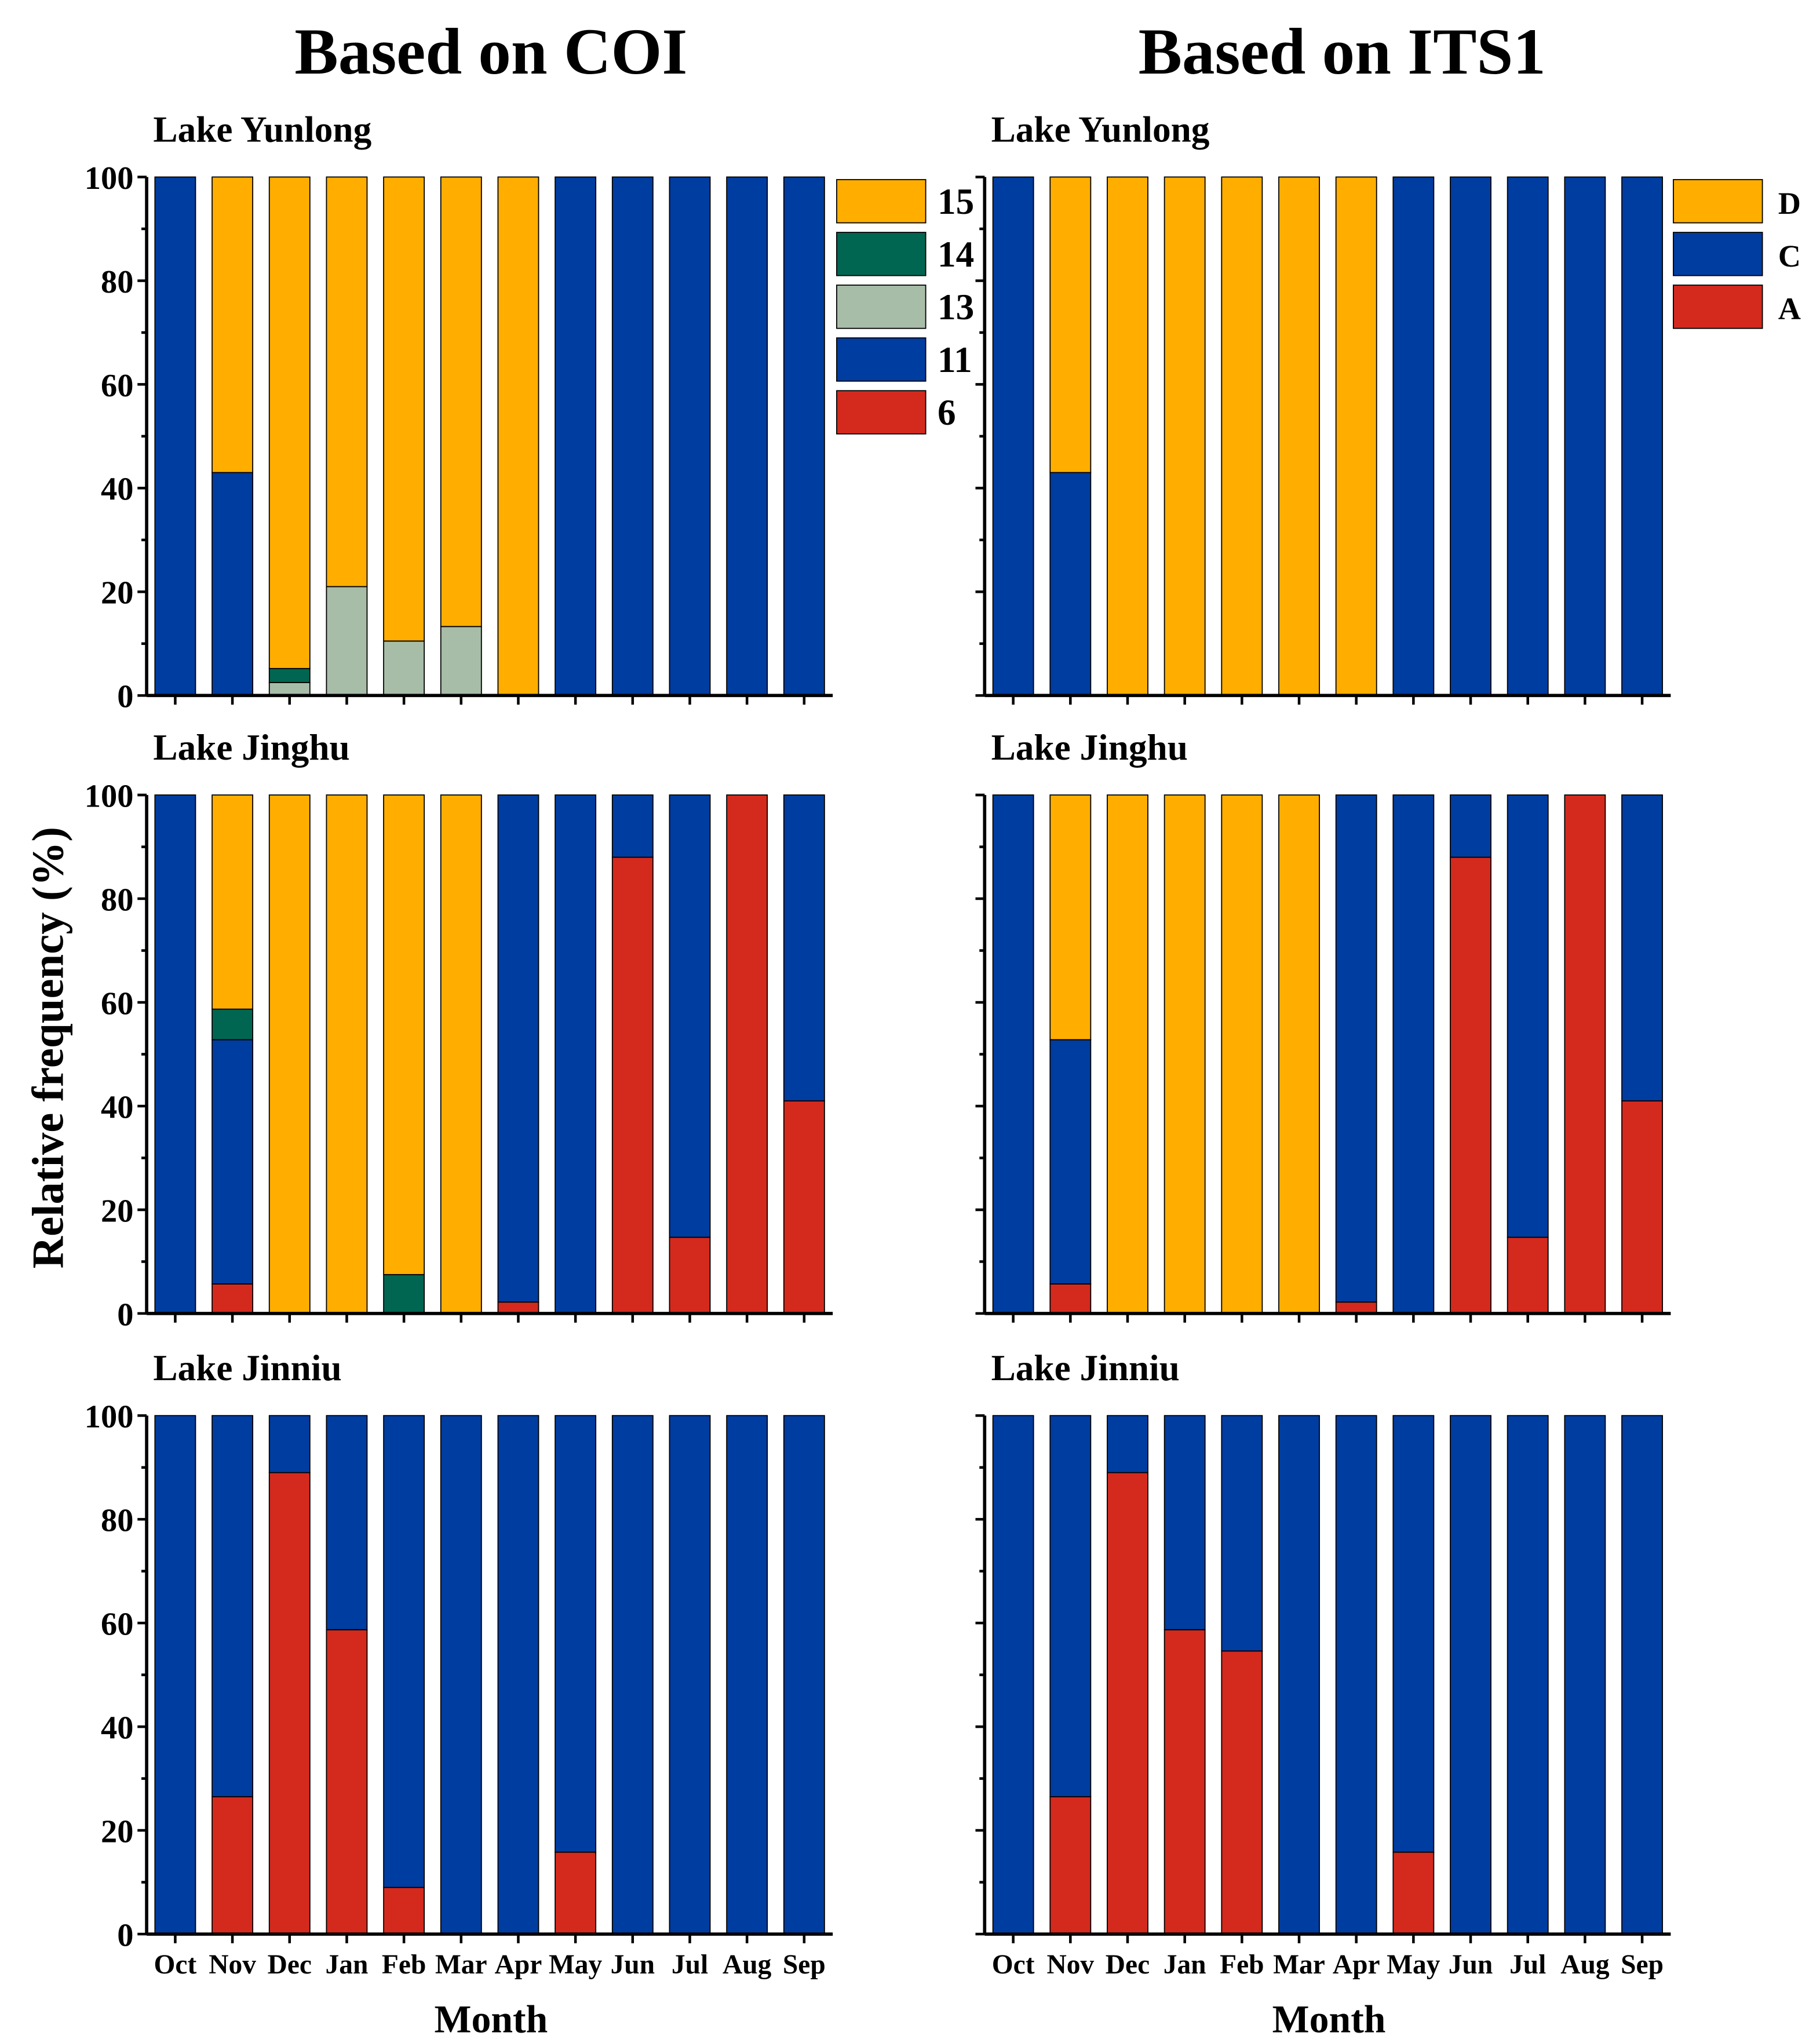 This screenshot has width=1820, height=2043. Describe the element at coordinates (117, 490) in the screenshot. I see `y-tick-label: 40` at that location.